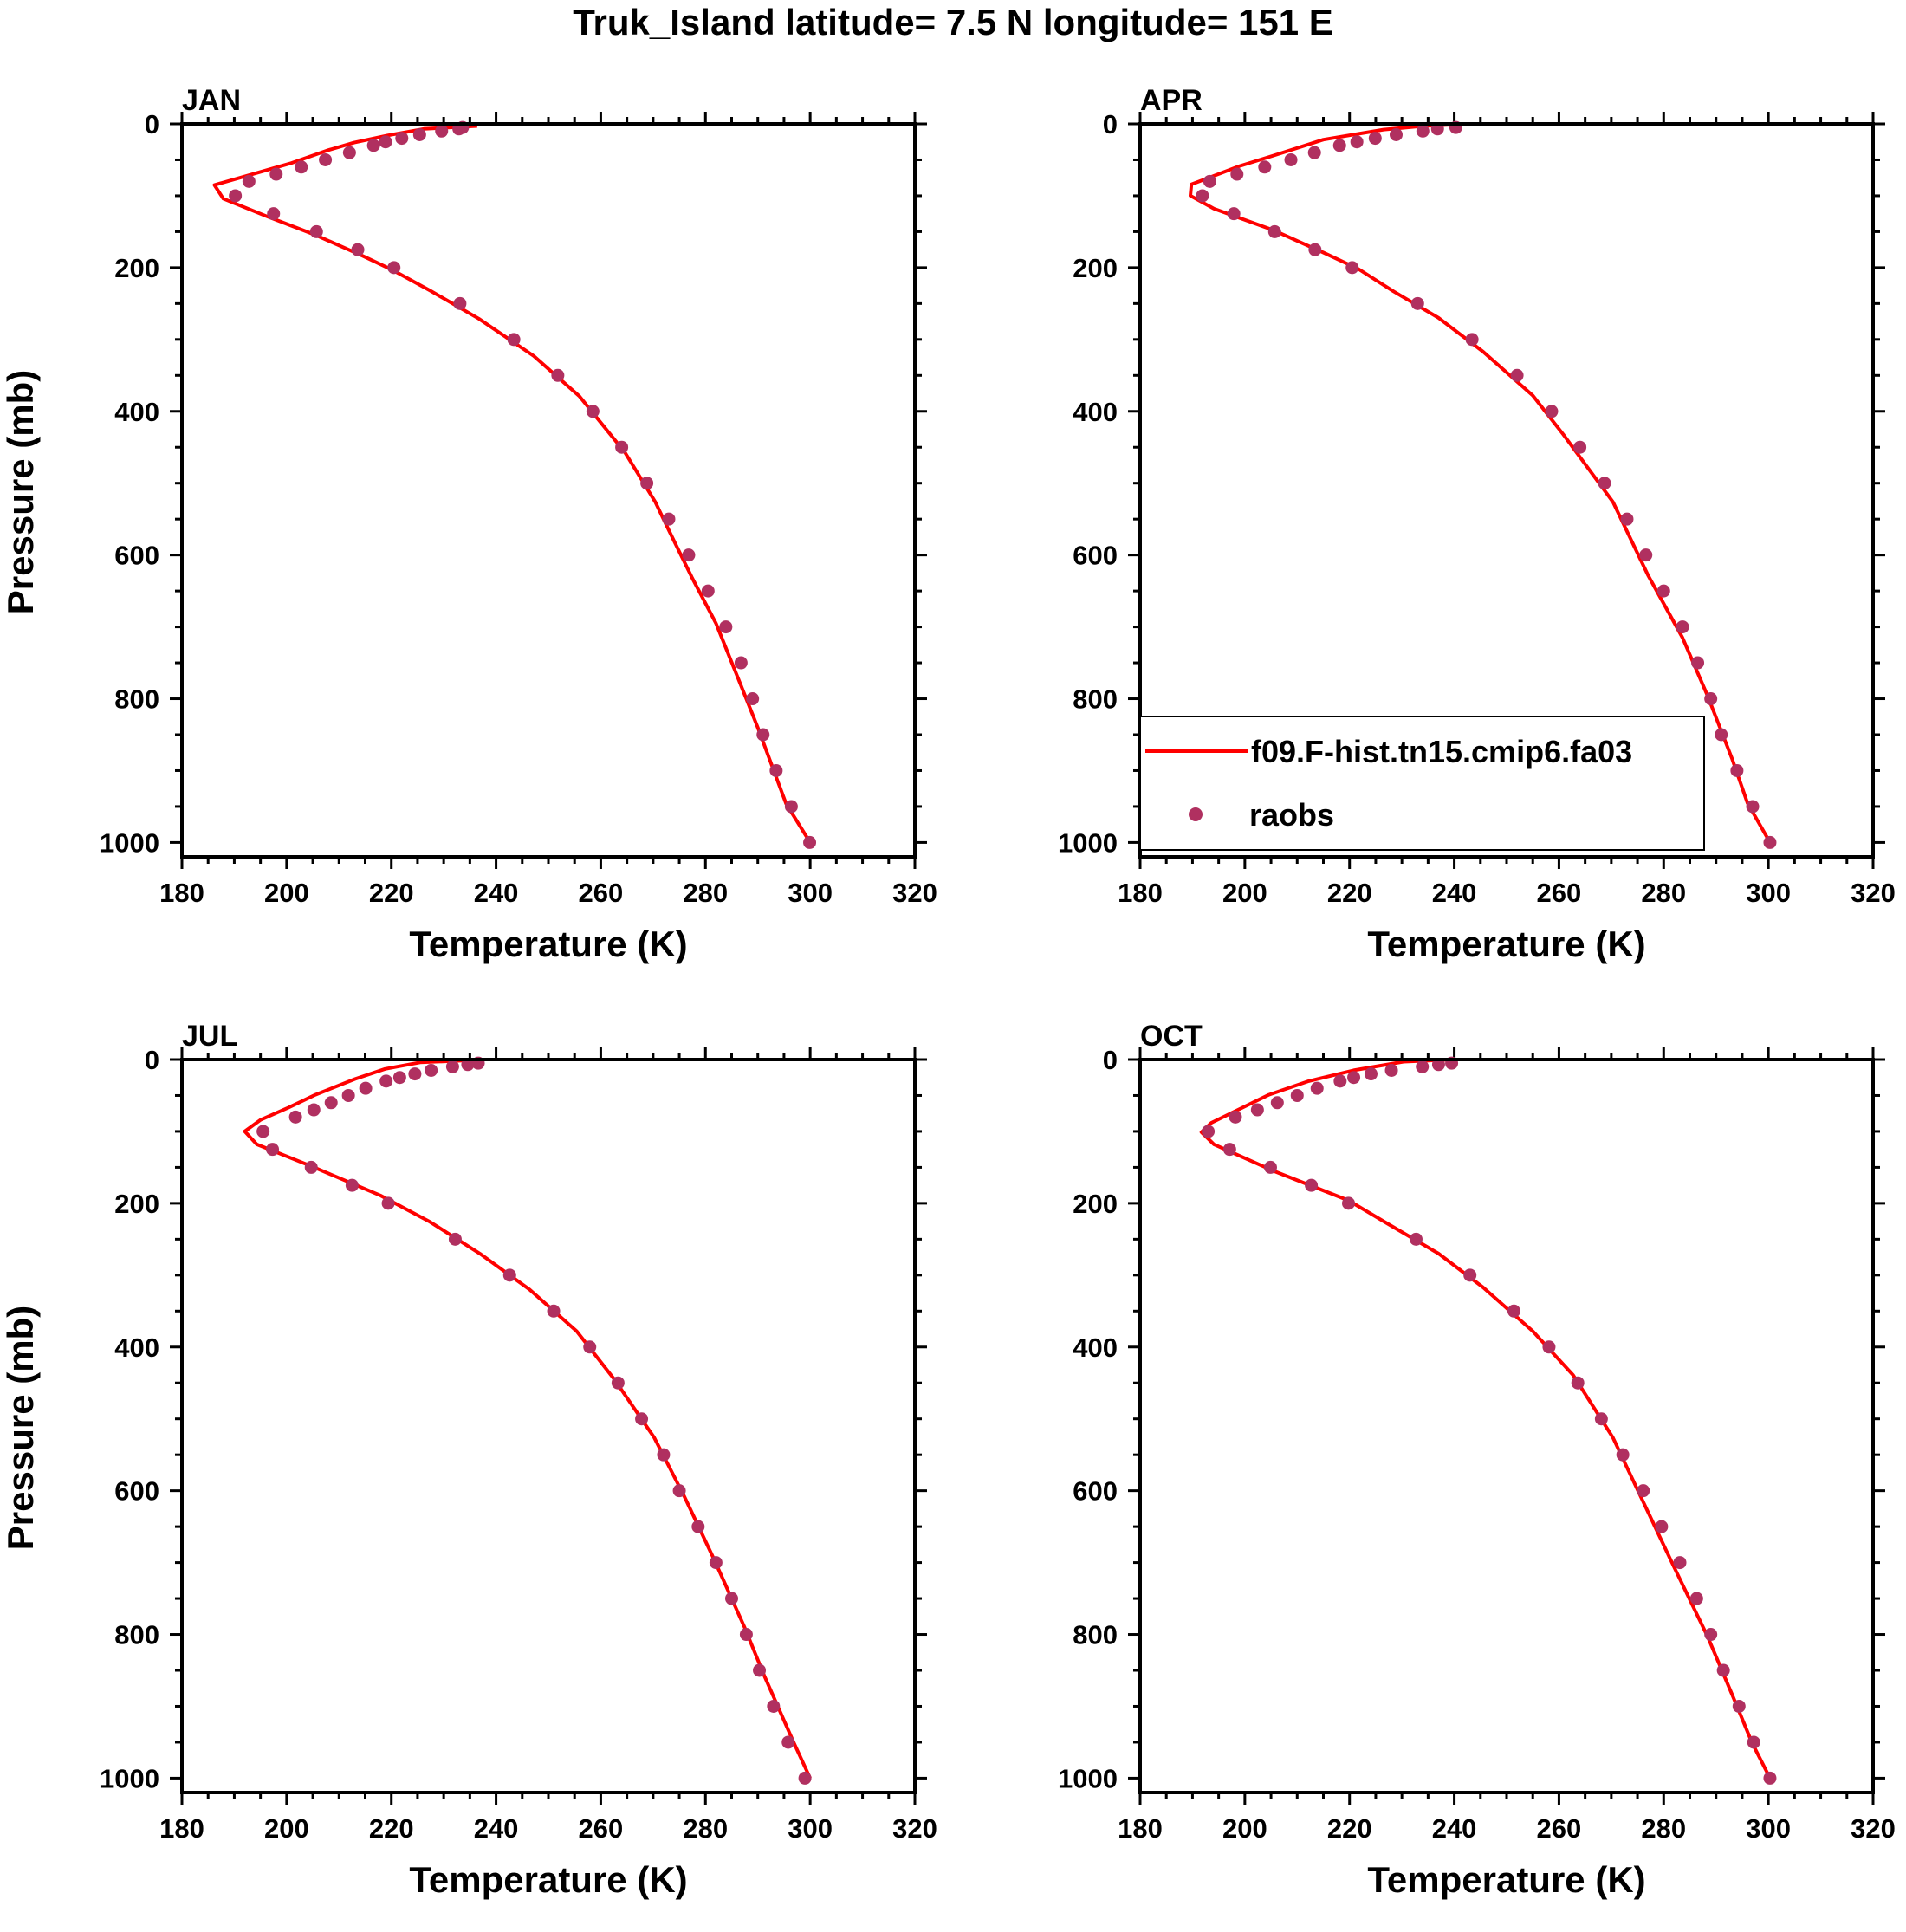  What do you see at coordinates (136, 1204) in the screenshot?
I see `y-tick-label: 200` at bounding box center [136, 1204].